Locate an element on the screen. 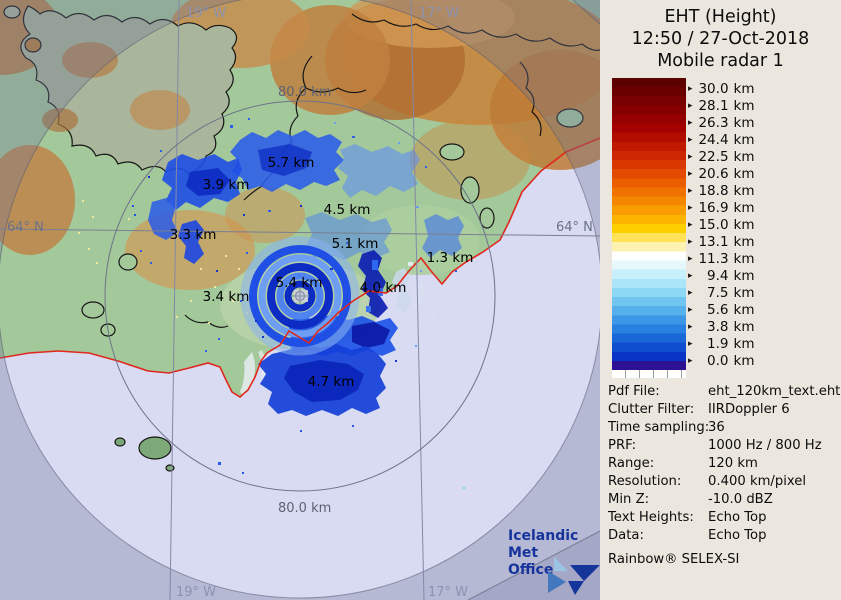 This screenshot has height=600, width=841. metadata-row: Resolution: 0.400 km/pixel is located at coordinates (707, 481).